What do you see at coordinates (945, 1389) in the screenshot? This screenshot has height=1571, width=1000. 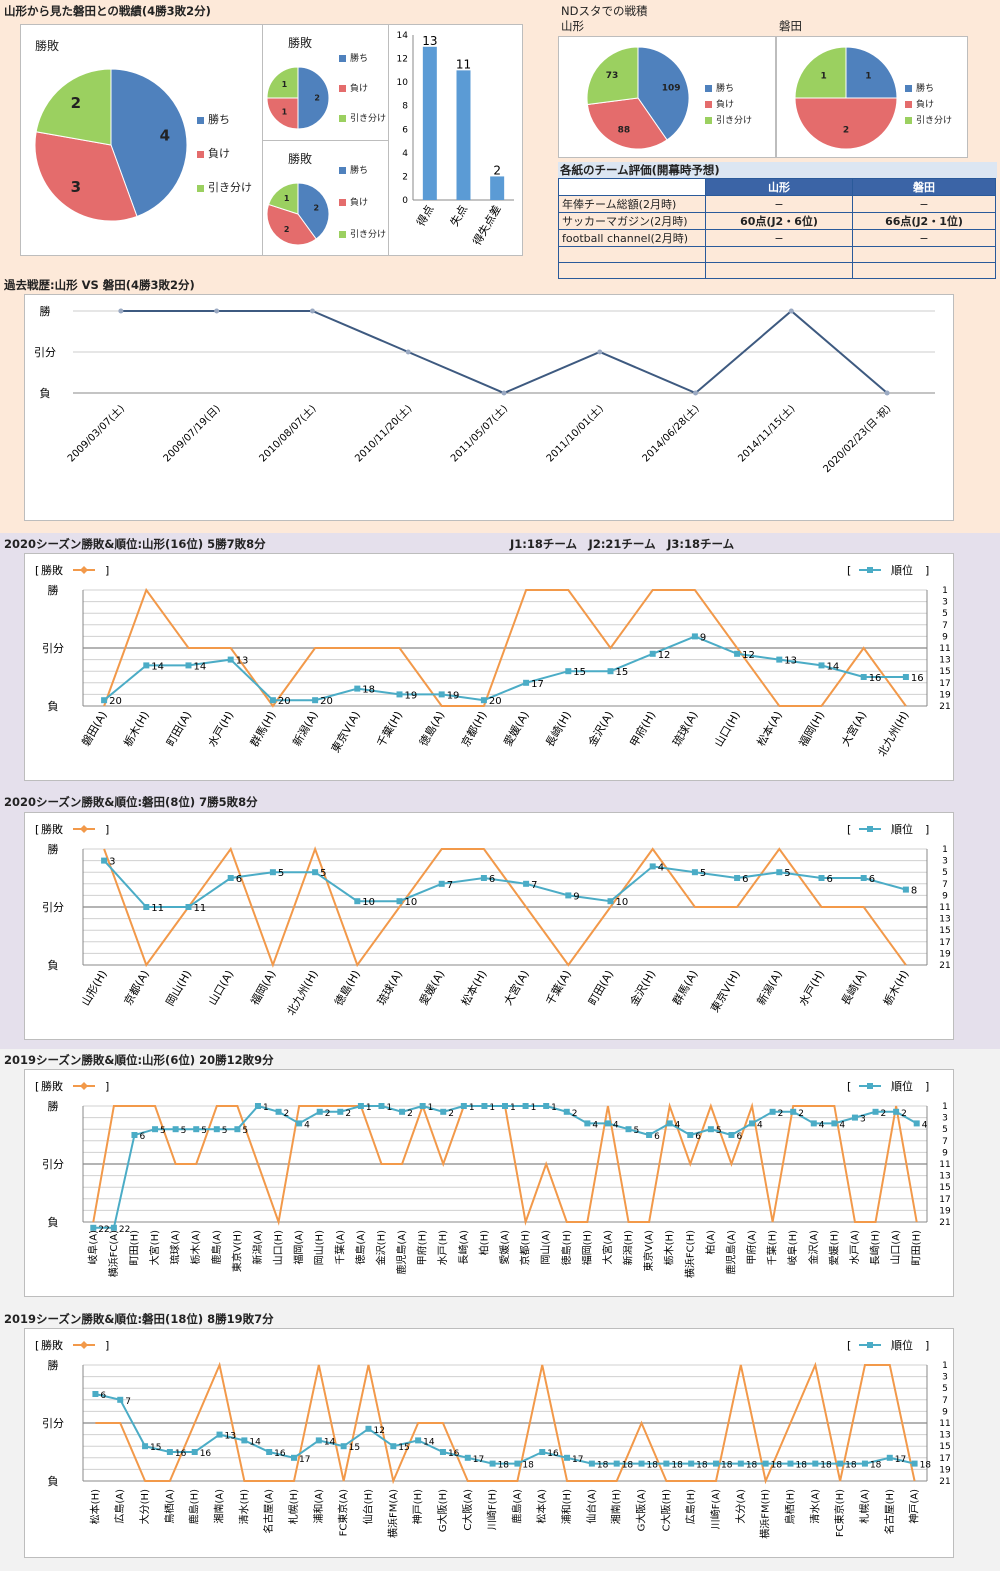 I see `season-4-rank-tick-2: 5` at bounding box center [945, 1389].